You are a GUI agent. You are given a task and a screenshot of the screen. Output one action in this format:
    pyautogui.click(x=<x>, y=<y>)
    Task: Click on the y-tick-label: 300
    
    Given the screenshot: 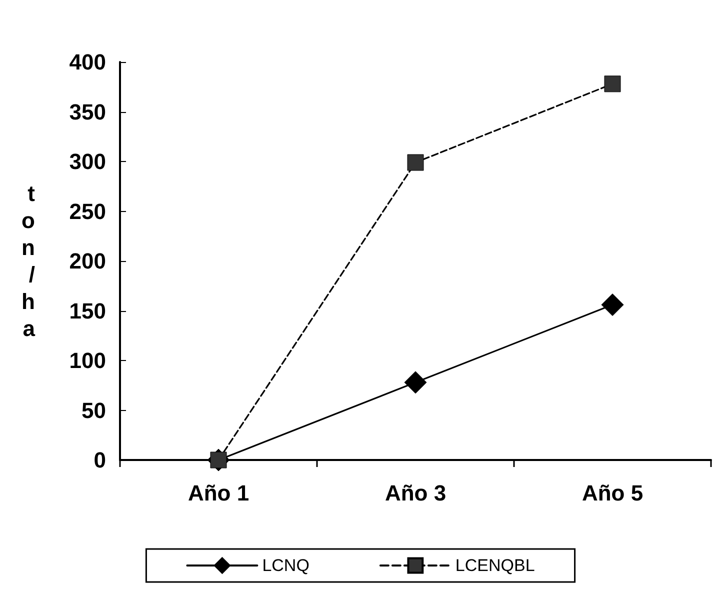 What is the action you would take?
    pyautogui.click(x=87, y=161)
    